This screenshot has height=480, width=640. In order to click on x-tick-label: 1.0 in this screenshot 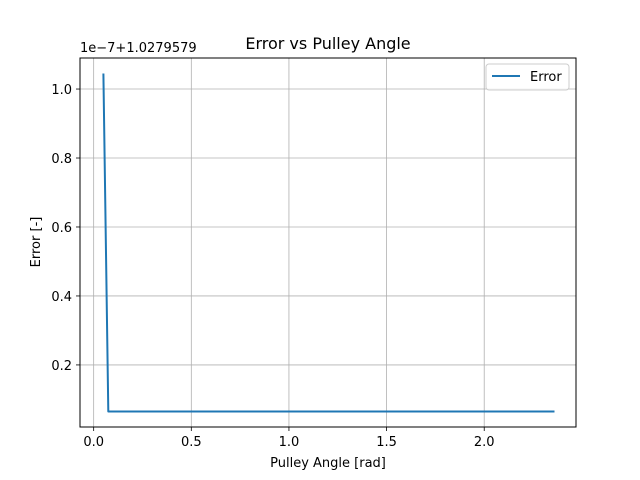, I will do `click(289, 442)`.